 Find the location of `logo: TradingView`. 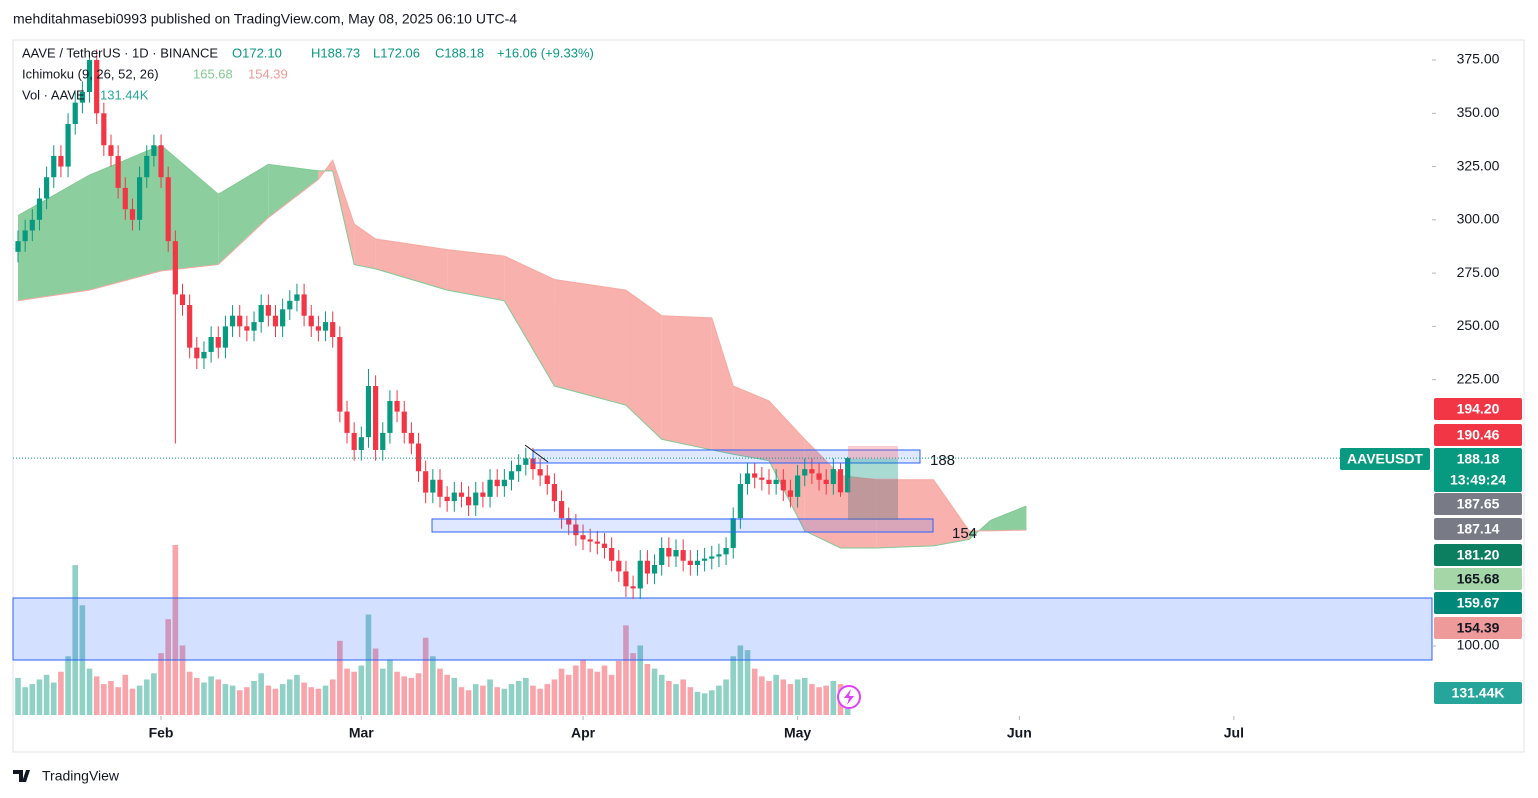

logo: TradingView is located at coordinates (66, 776).